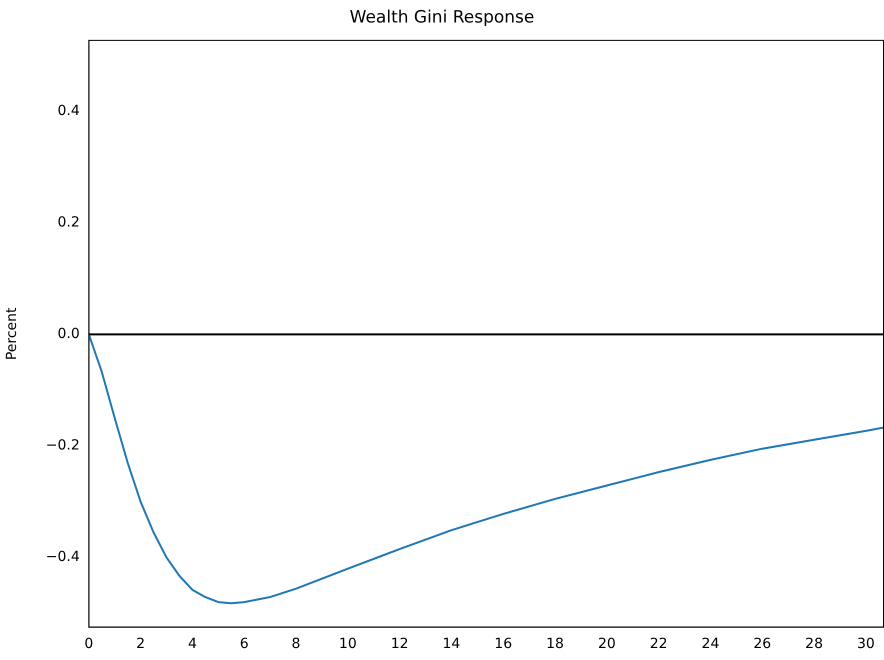  What do you see at coordinates (244, 644) in the screenshot?
I see `x-tick-label: 6` at bounding box center [244, 644].